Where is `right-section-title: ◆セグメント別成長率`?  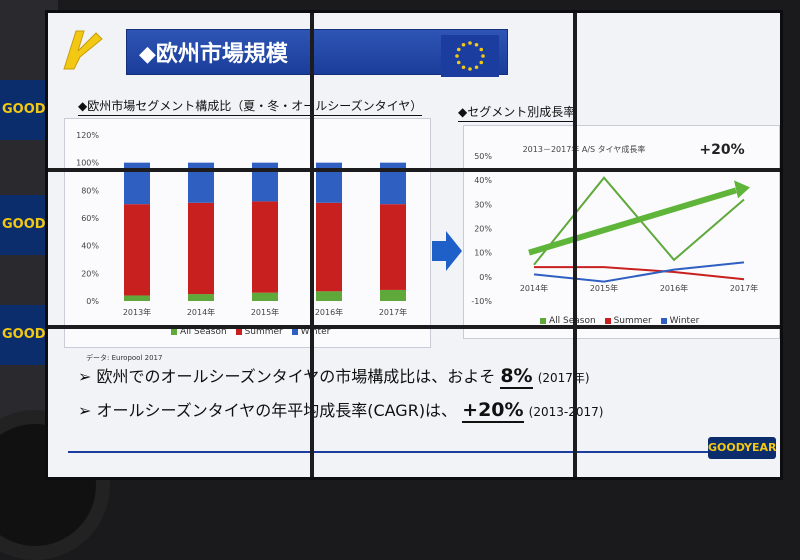 right-section-title: ◆セグメント別成長率 is located at coordinates (517, 112).